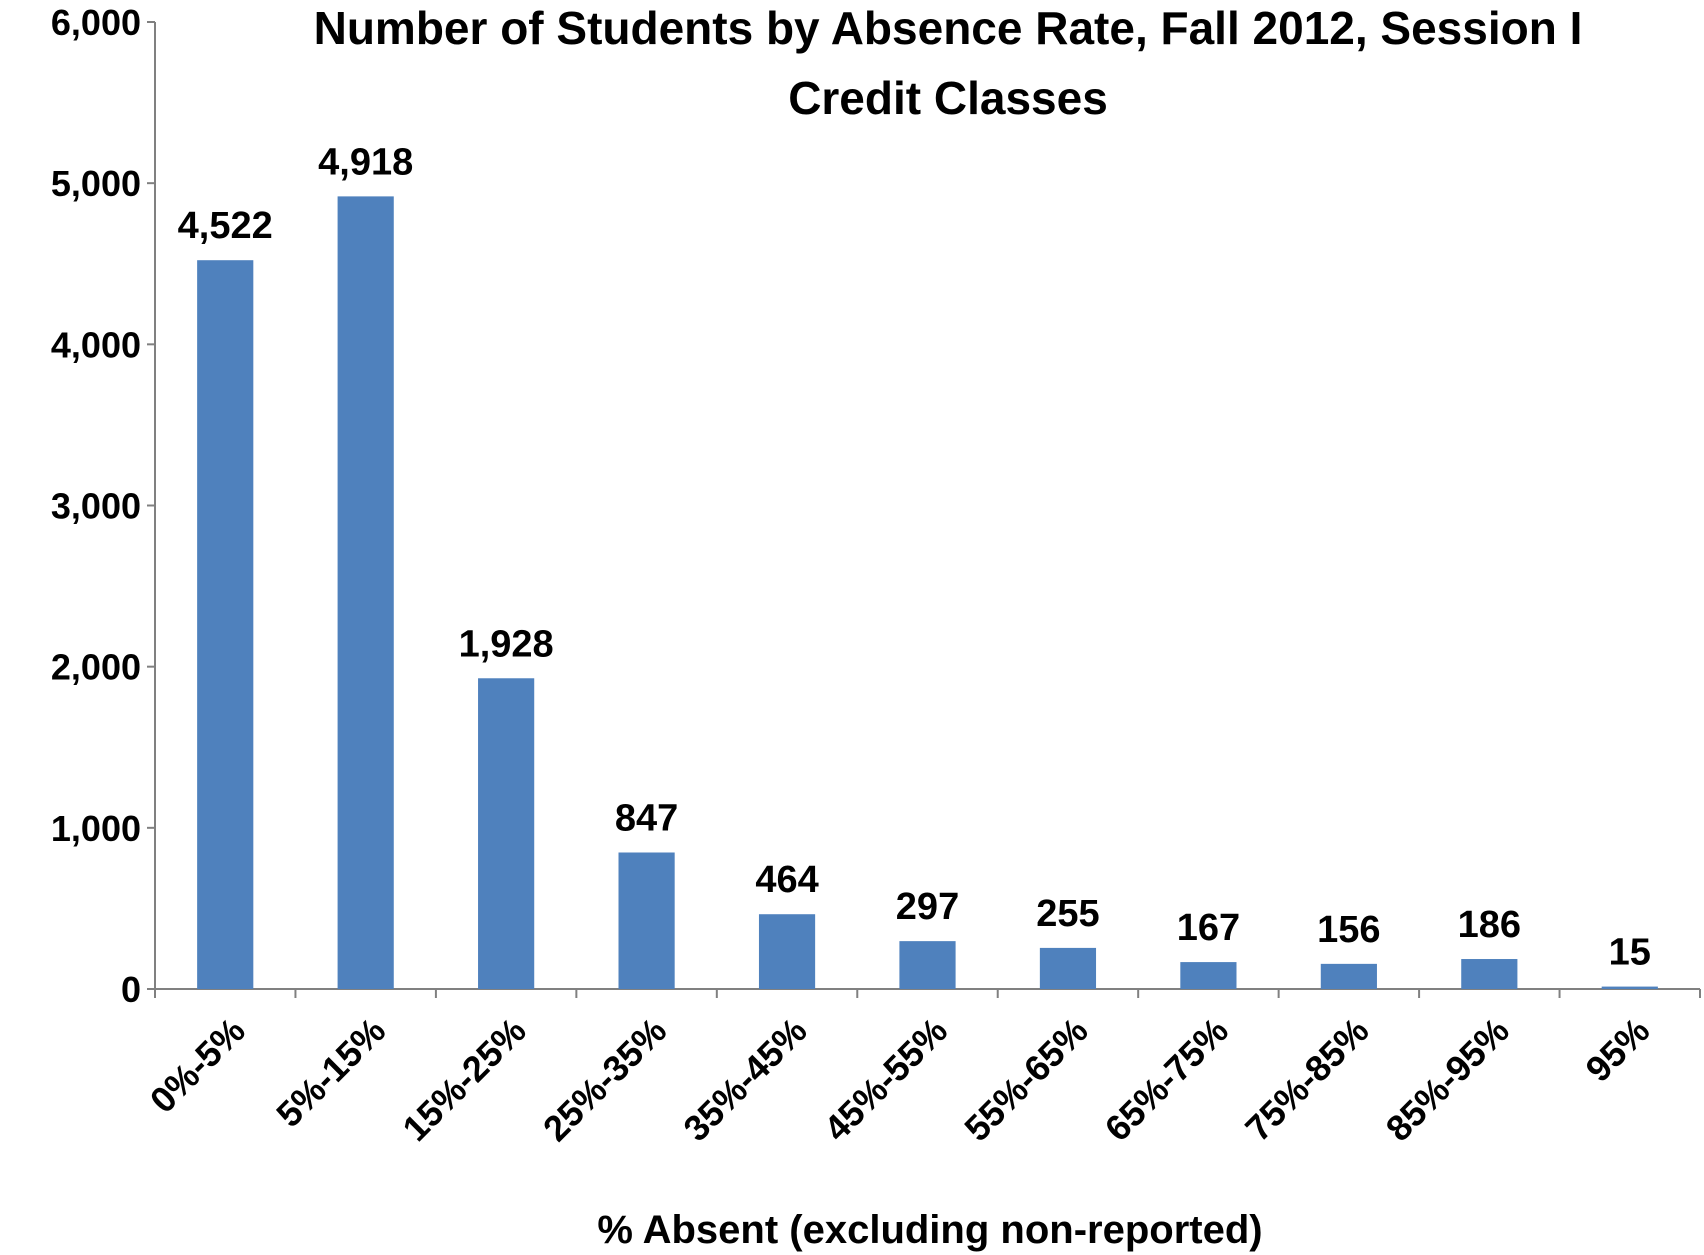 The width and height of the screenshot is (1704, 1255). I want to click on x-tick-label: 5%-15%, so click(330, 1072).